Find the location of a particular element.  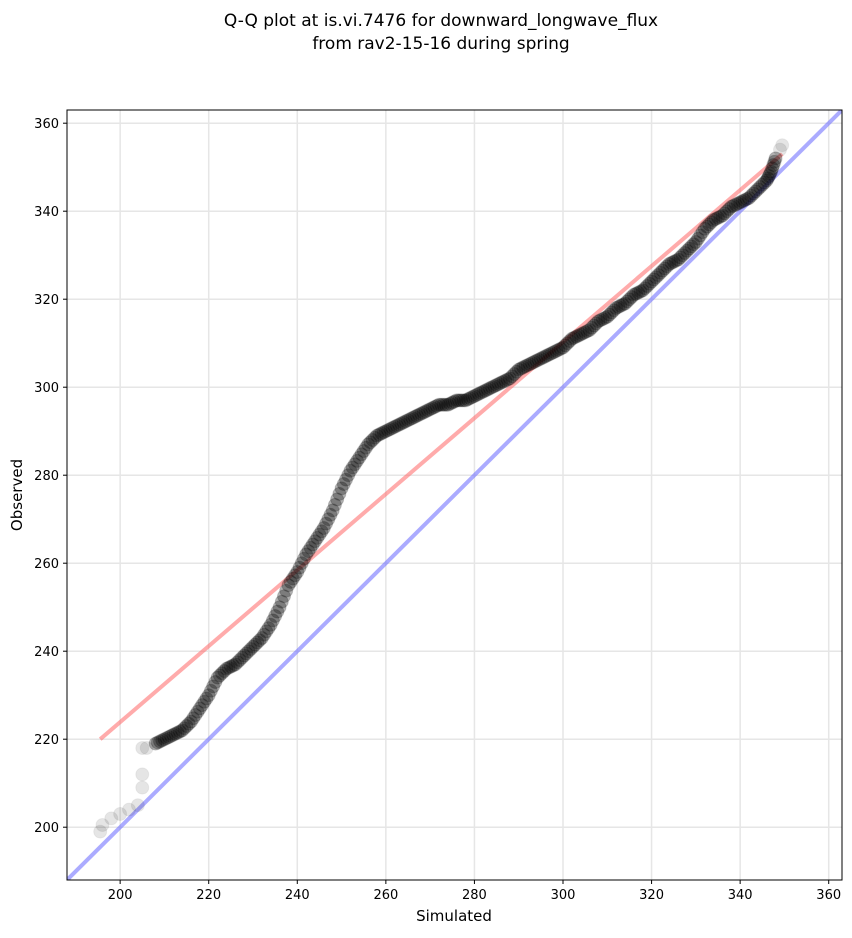

y-tick-label: 300 is located at coordinates (46, 388).